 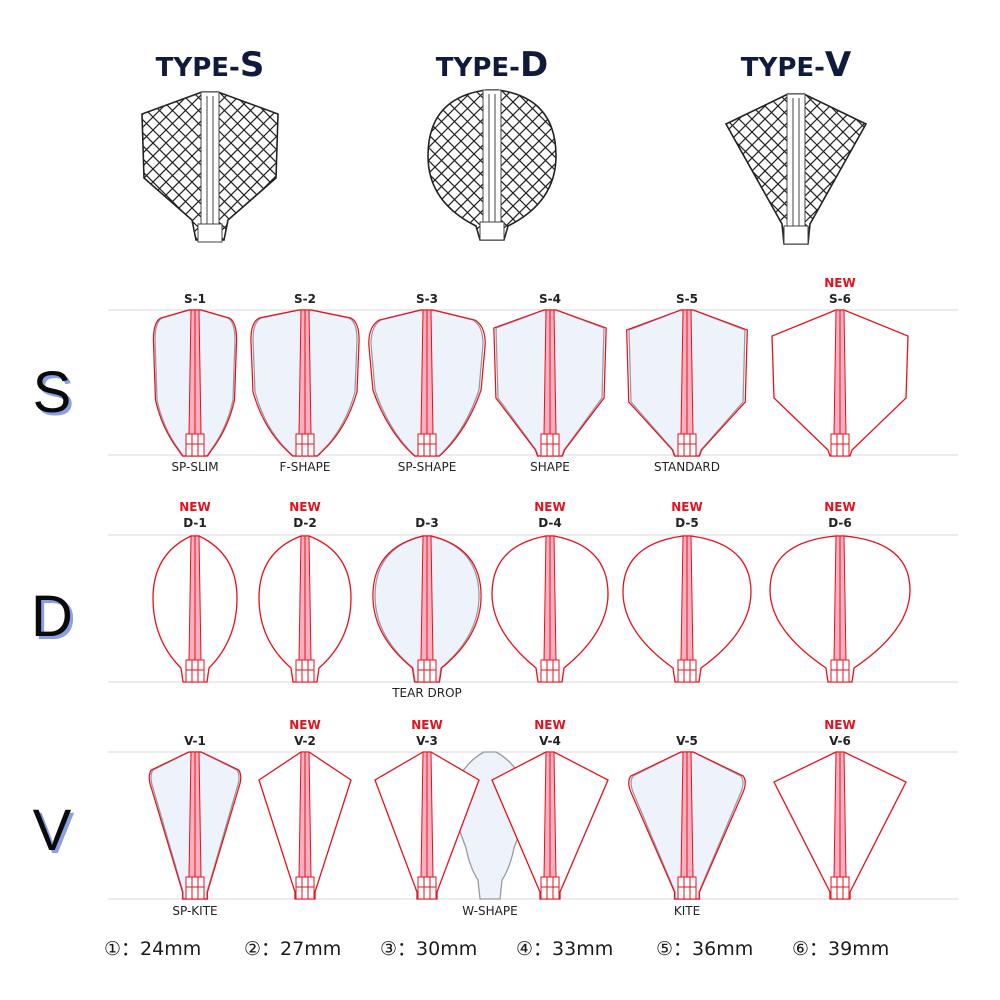 What do you see at coordinates (713, 949) in the screenshot?
I see `size-value: ：36mm` at bounding box center [713, 949].